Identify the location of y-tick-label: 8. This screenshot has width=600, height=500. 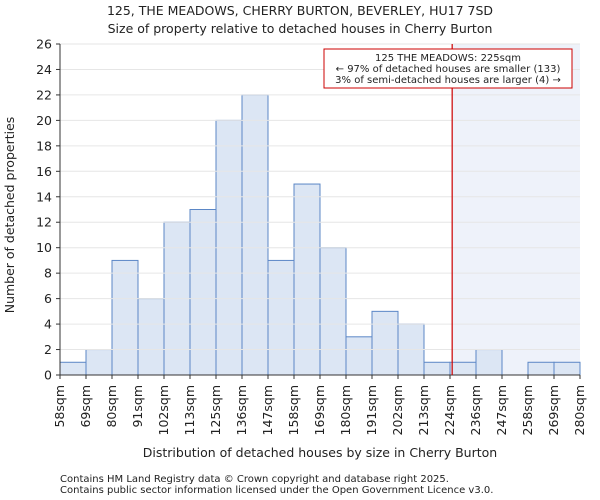
(48, 273).